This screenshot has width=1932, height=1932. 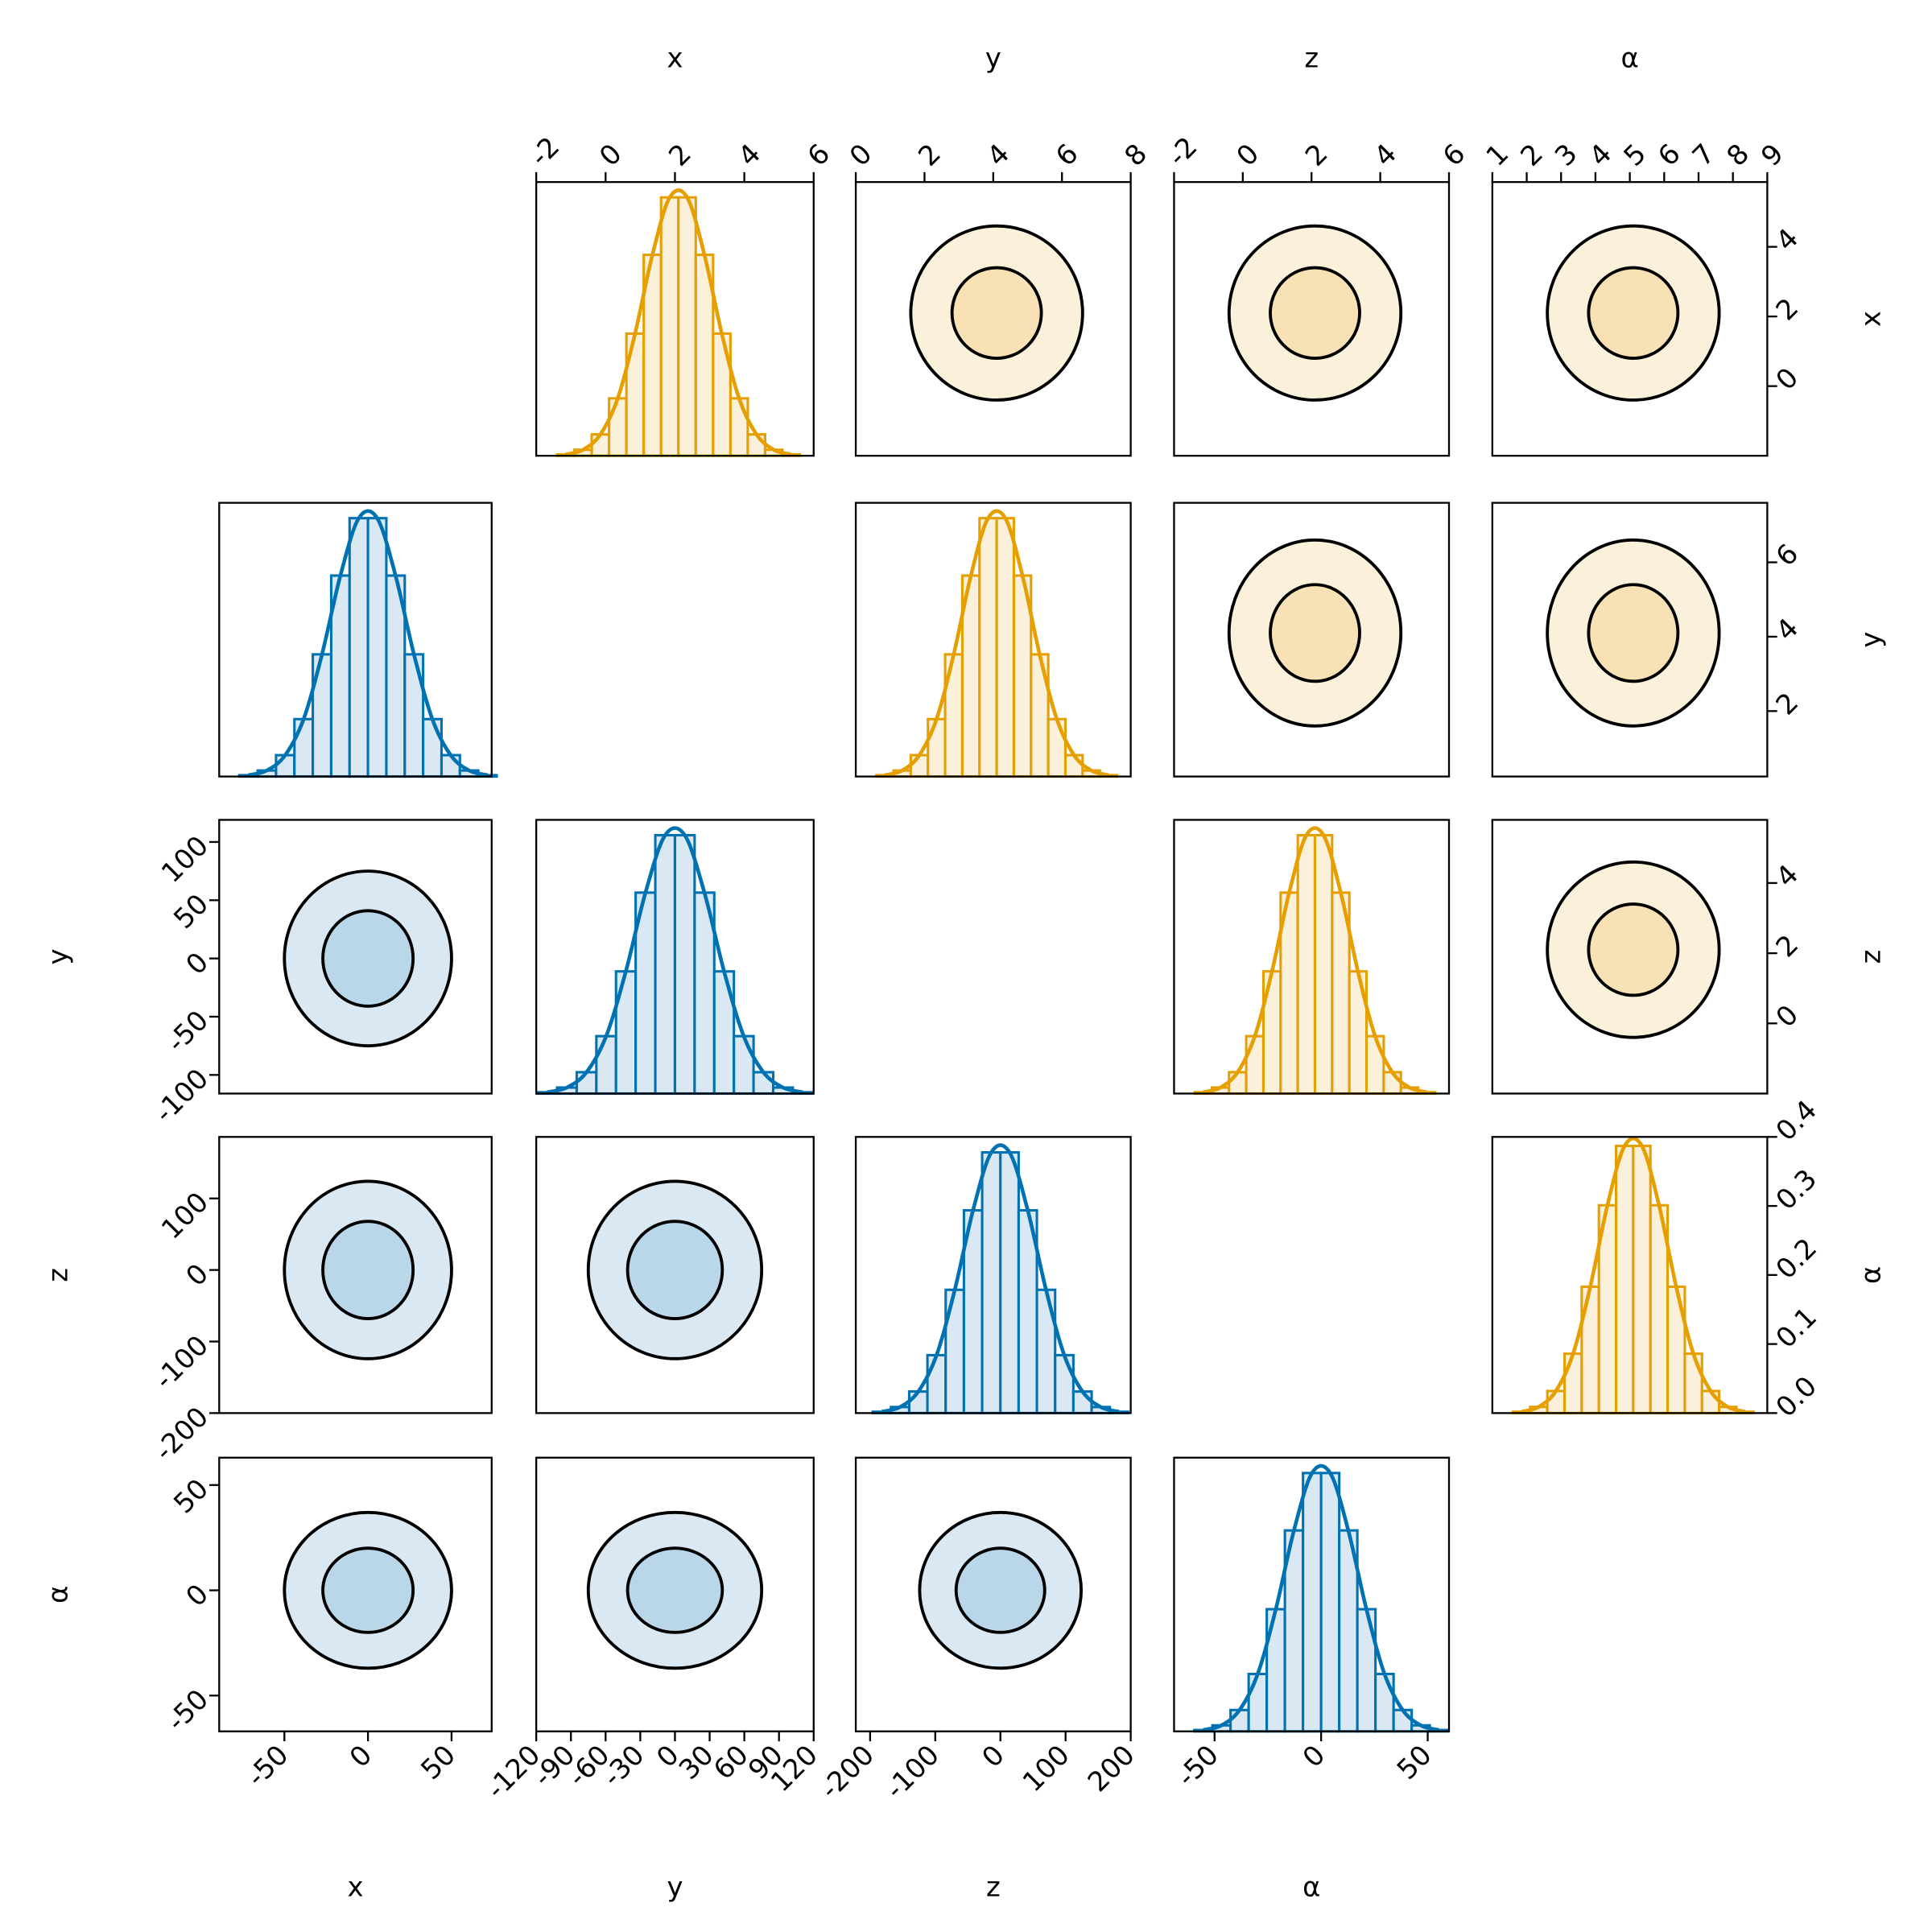 What do you see at coordinates (1111, 1769) in the screenshot?
I see `x-tick-label: 200` at bounding box center [1111, 1769].